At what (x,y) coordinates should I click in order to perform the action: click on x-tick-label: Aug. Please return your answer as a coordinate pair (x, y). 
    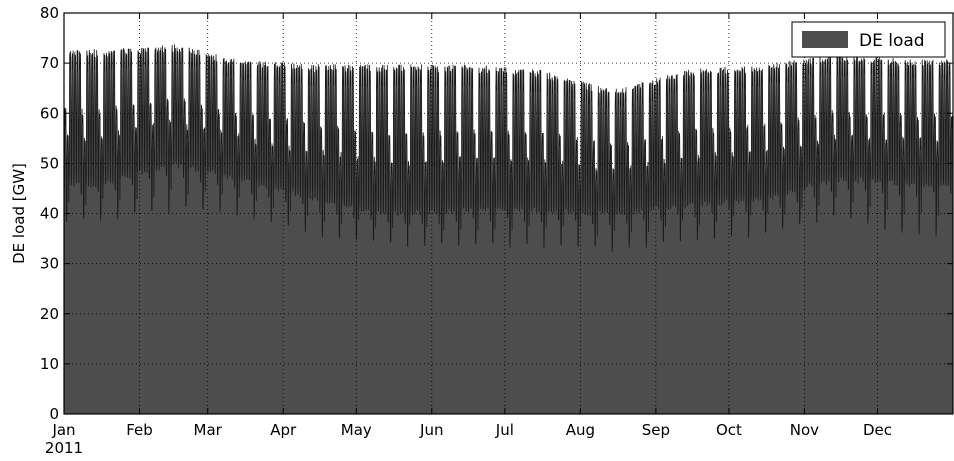
    Looking at the image, I should click on (580, 430).